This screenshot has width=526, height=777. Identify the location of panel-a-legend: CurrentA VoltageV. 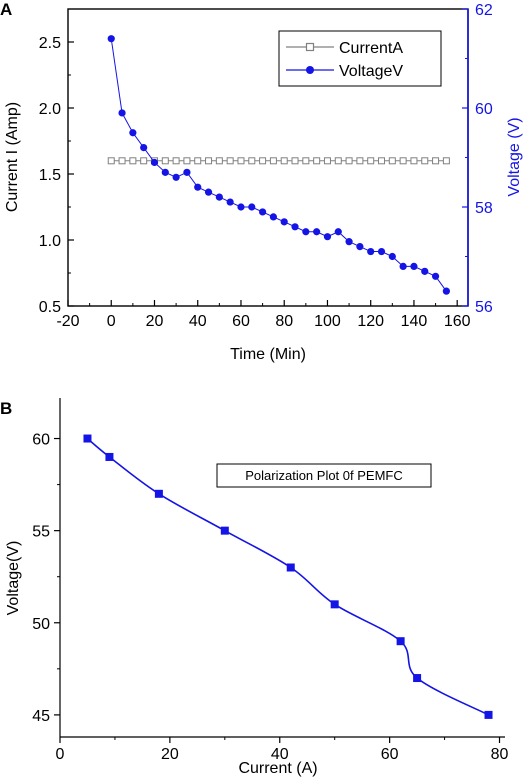
(360, 58).